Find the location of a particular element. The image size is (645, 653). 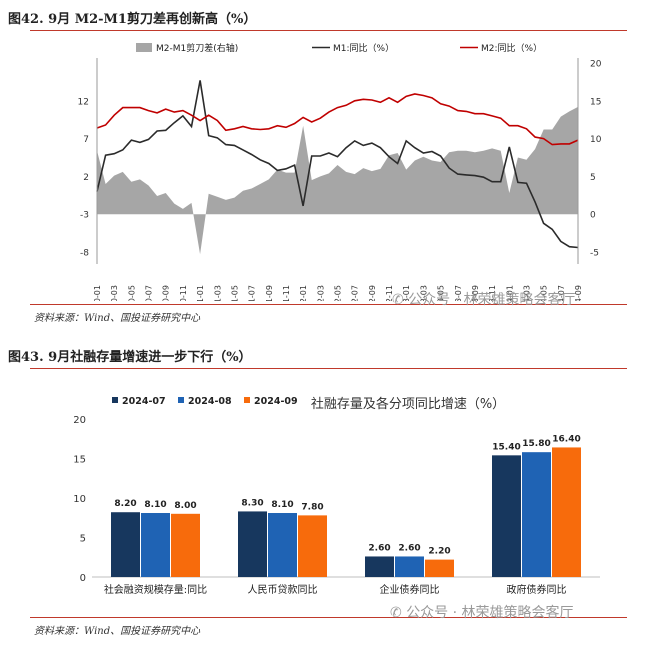

xtick-label: 2024-03 is located at coordinates (526, 293).